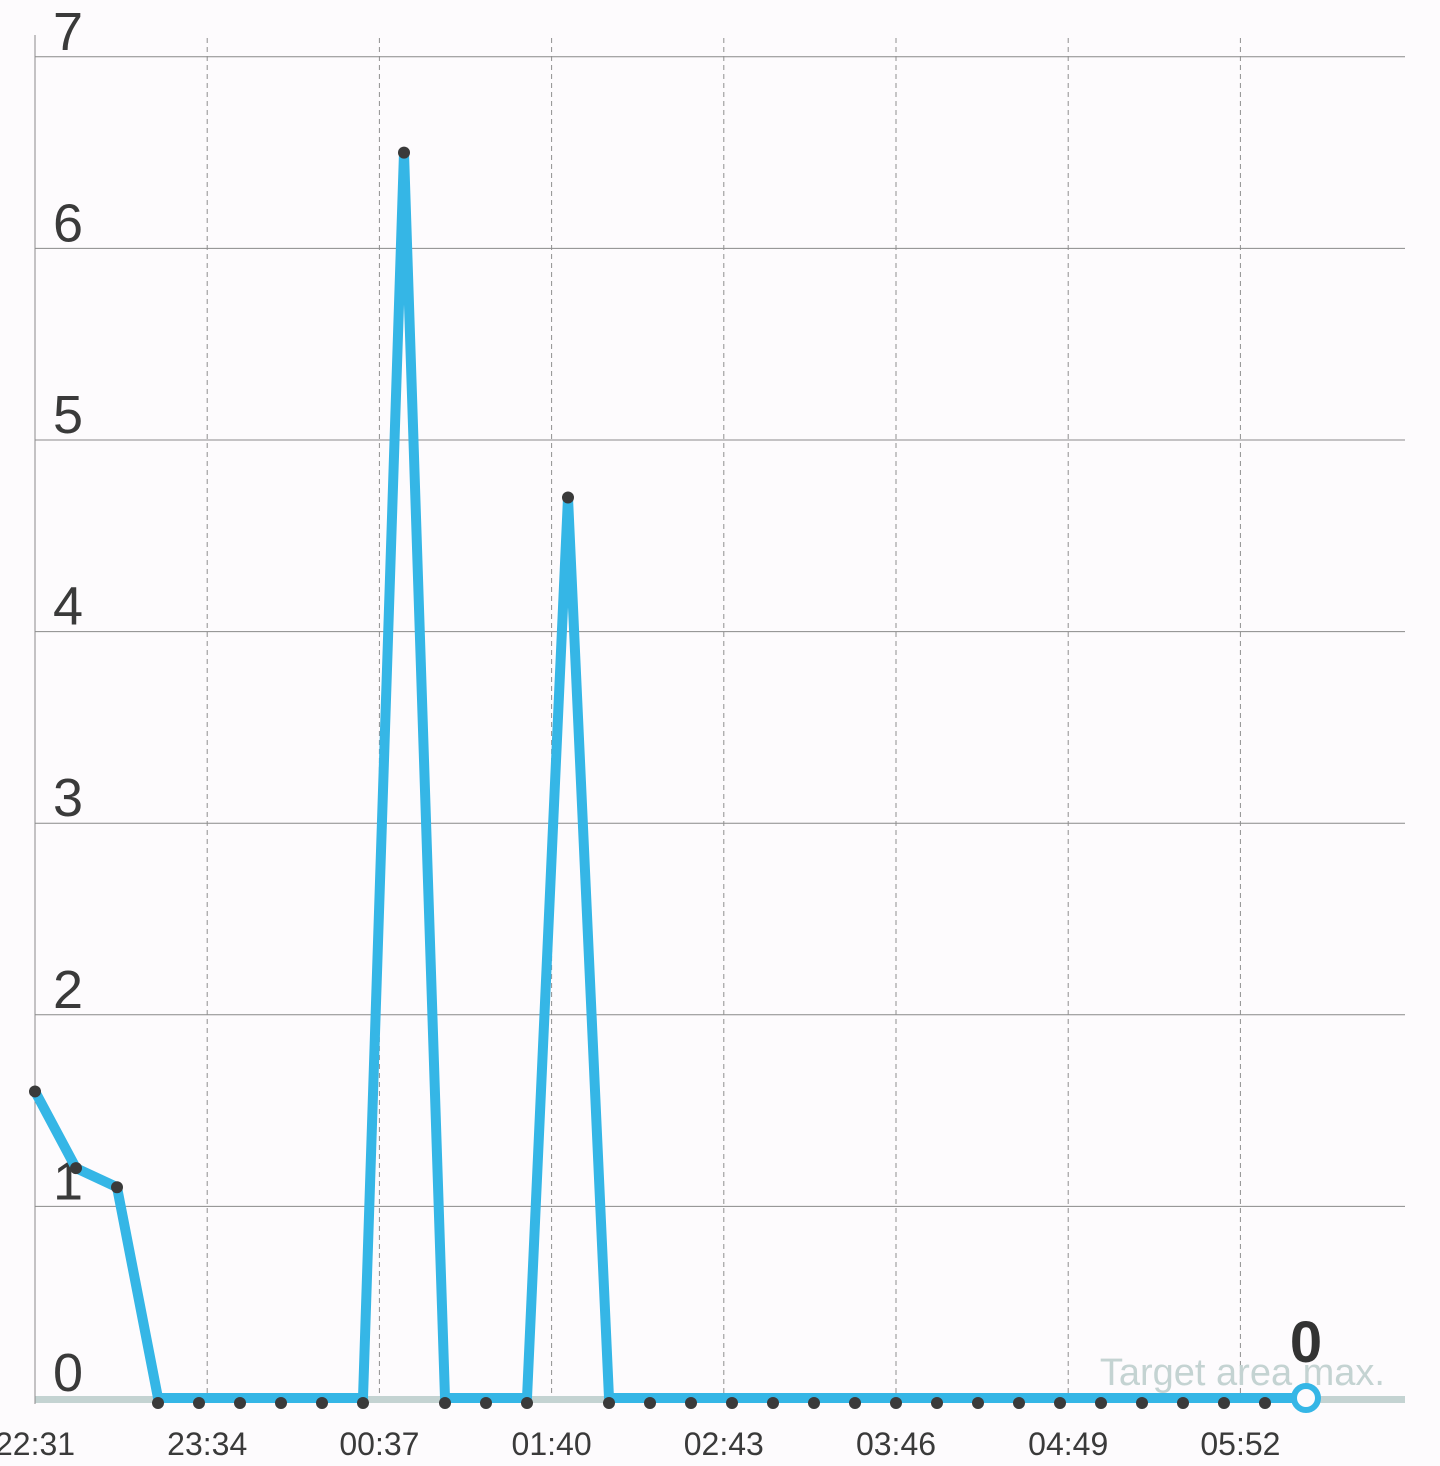  What do you see at coordinates (896, 1444) in the screenshot?
I see `x-tick-label: 03:46` at bounding box center [896, 1444].